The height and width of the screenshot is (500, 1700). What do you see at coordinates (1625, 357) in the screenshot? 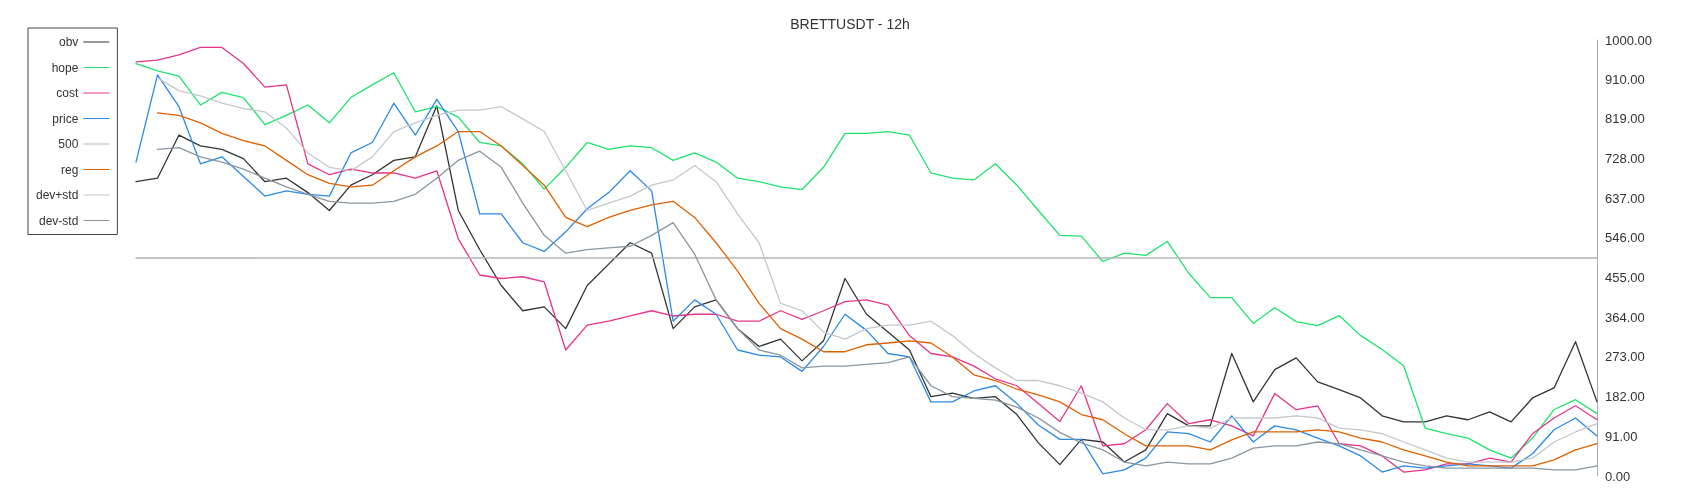
I see `y-tick-label: 273.00` at bounding box center [1625, 357].